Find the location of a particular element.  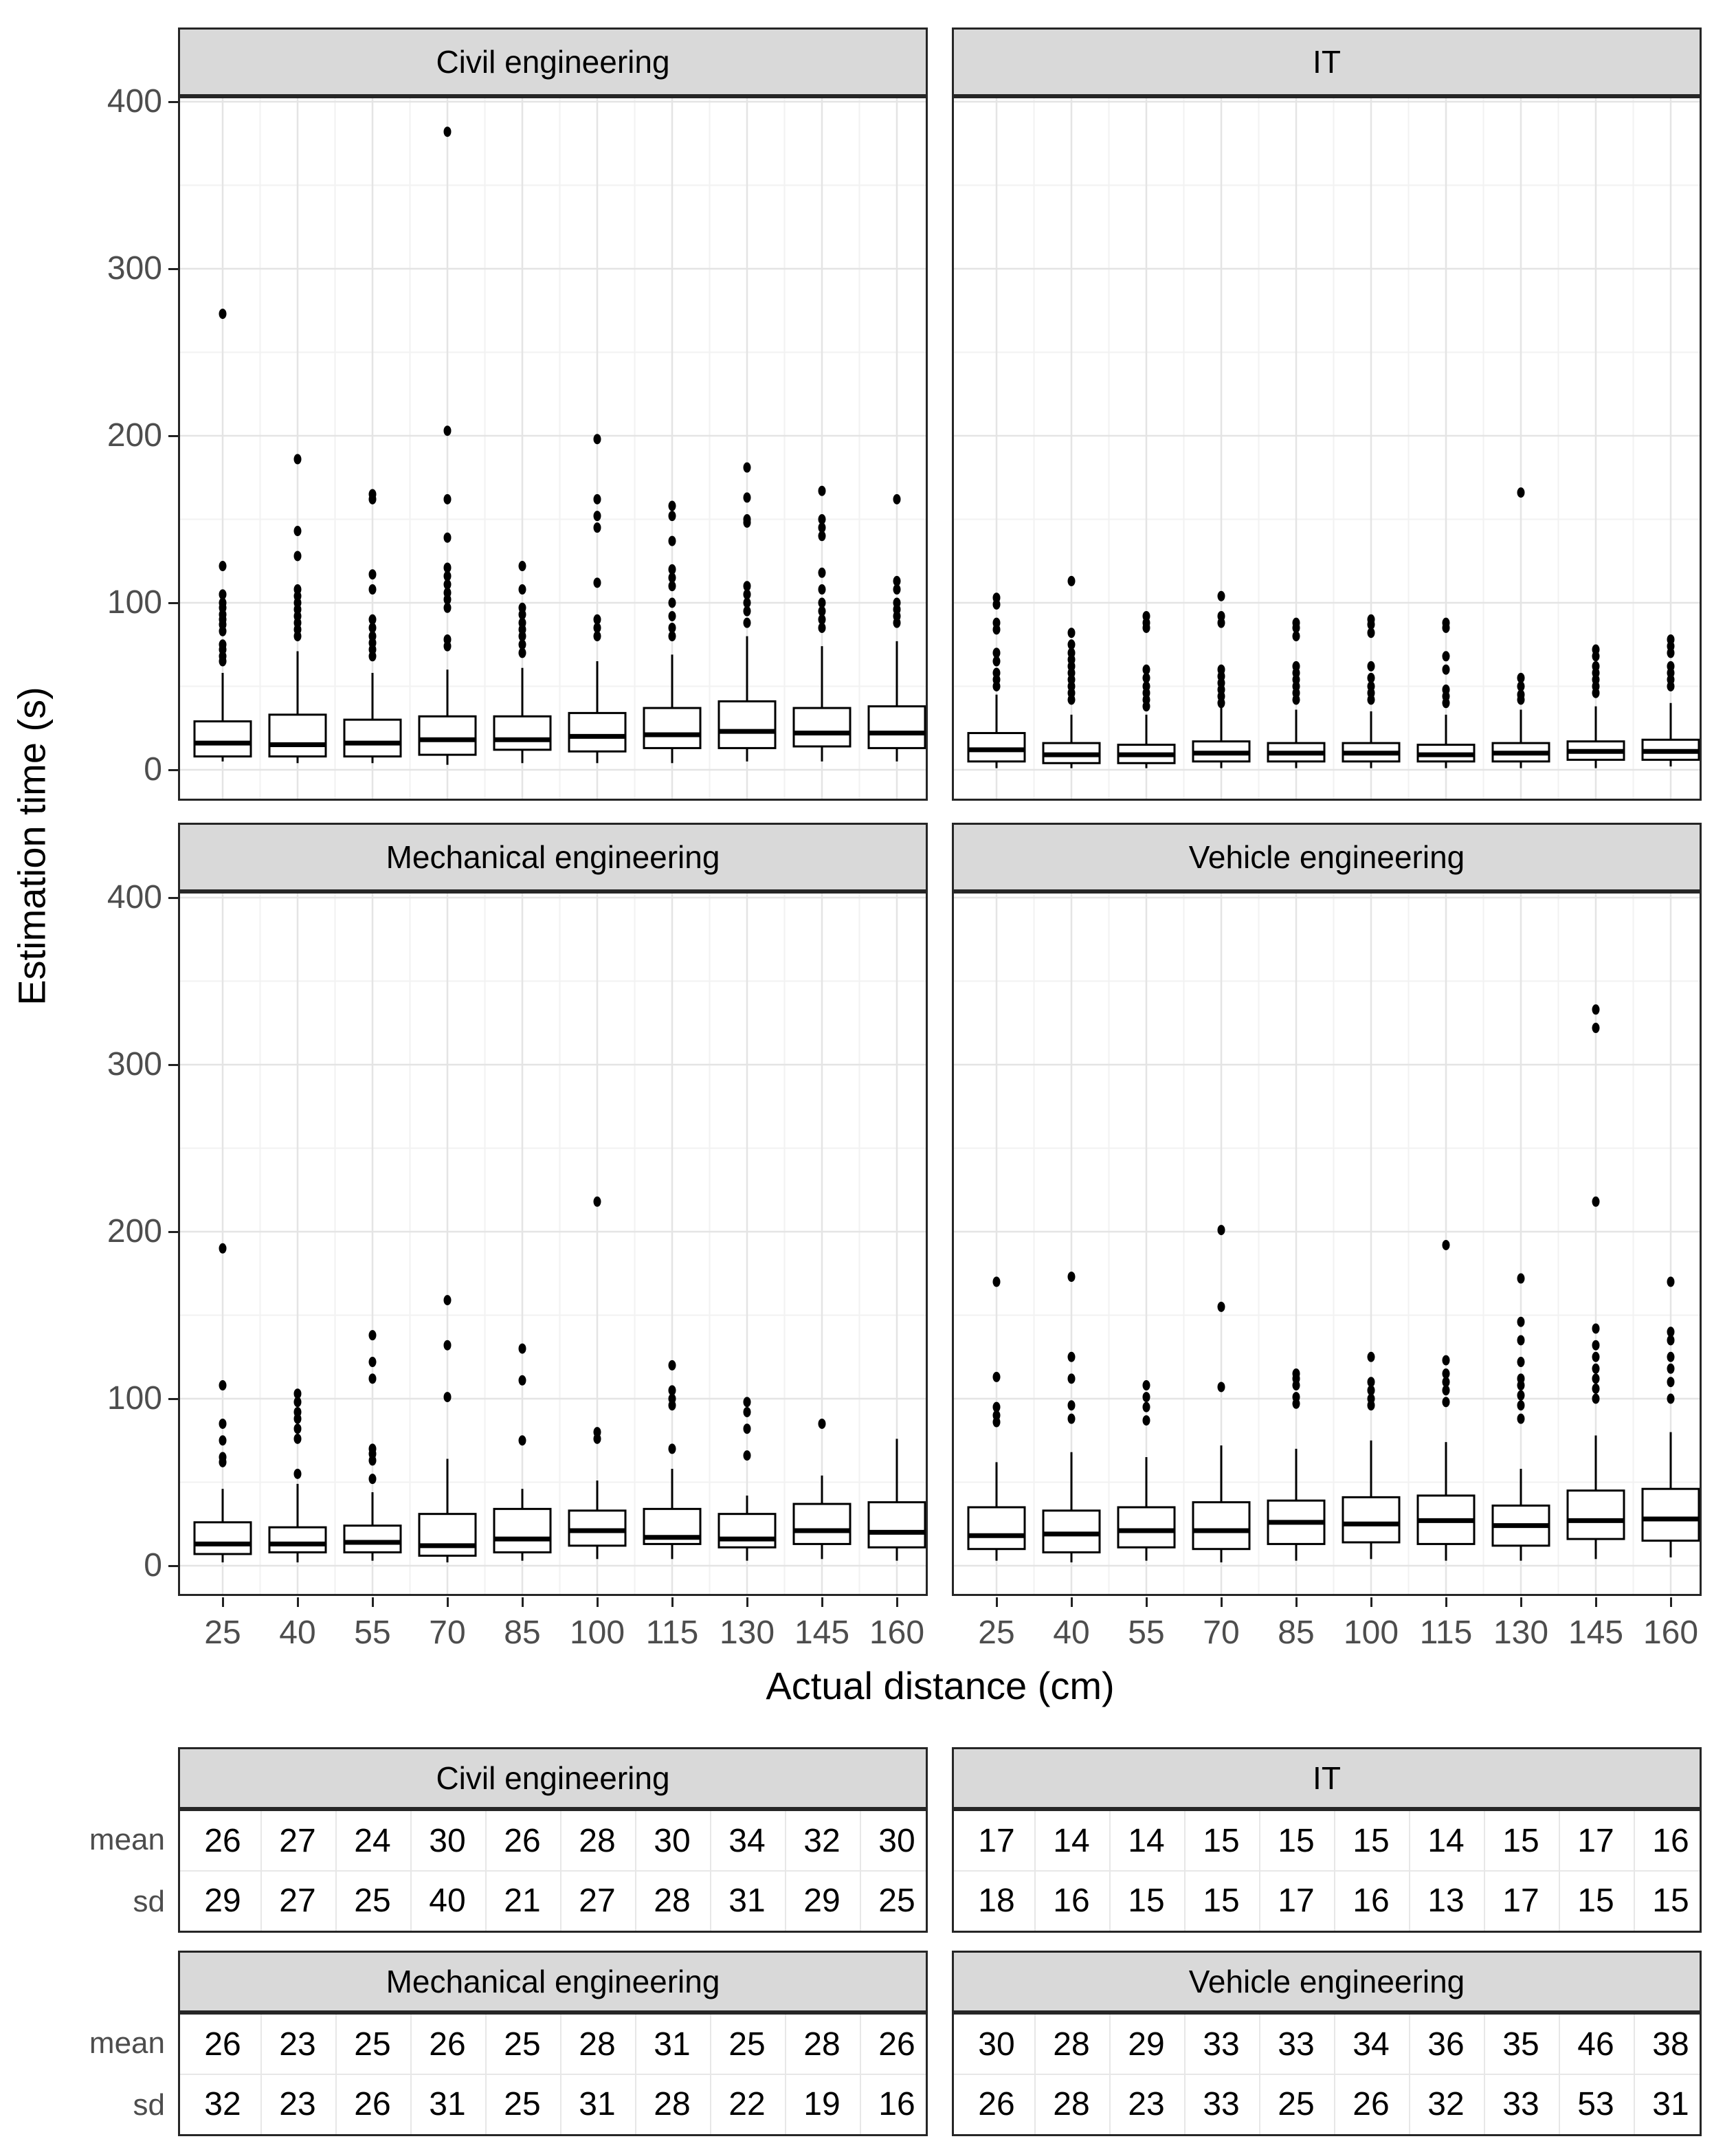

table-cell-sd: 31 is located at coordinates (447, 2104).